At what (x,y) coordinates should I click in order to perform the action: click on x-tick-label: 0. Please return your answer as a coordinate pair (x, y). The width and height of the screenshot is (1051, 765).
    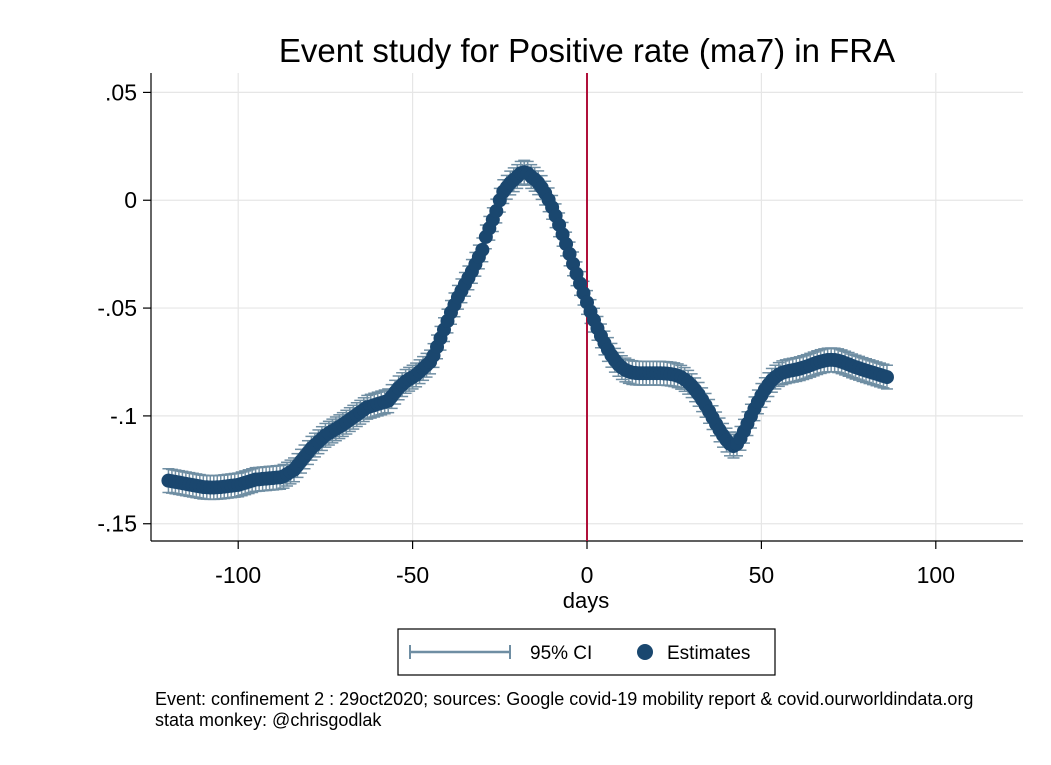
    Looking at the image, I should click on (587, 575).